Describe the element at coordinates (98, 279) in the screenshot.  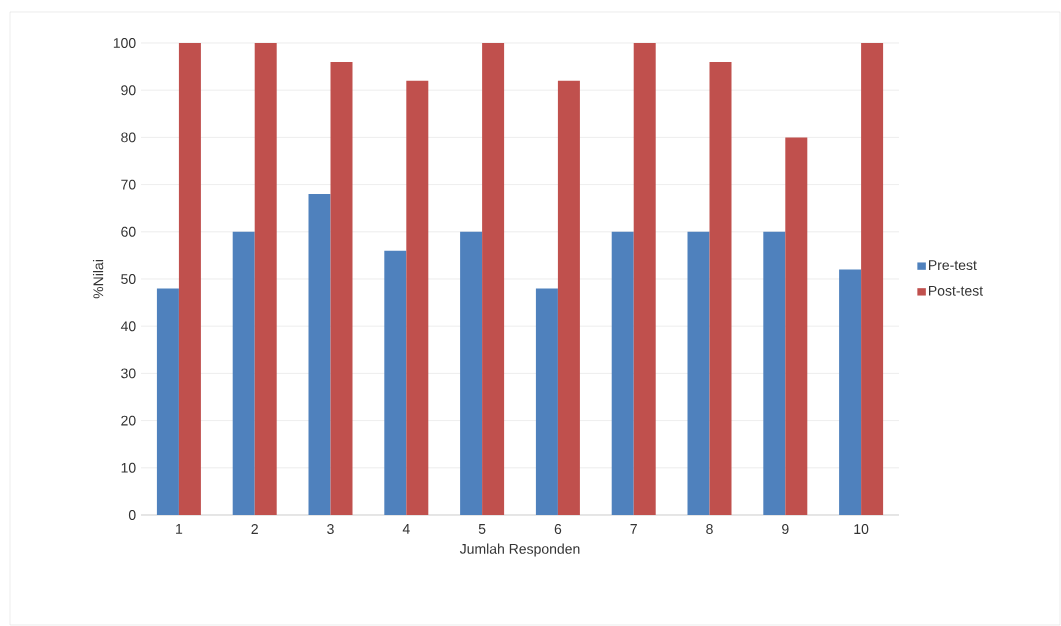
I see `y-axis-title: %Nilai` at that location.